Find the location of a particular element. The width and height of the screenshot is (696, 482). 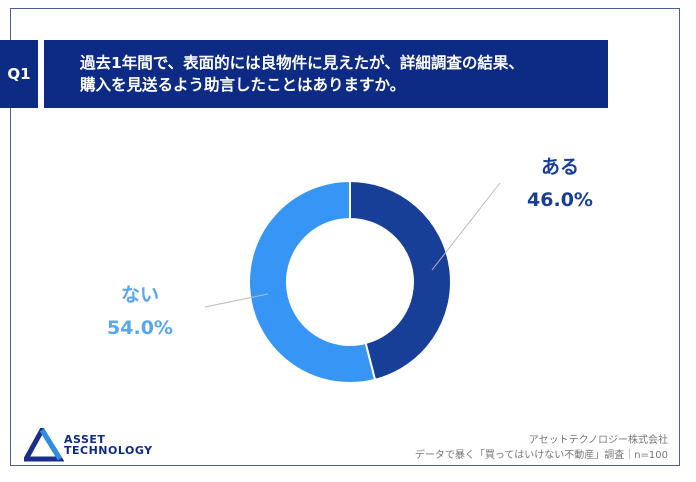

category-yes: ある is located at coordinates (559, 167).